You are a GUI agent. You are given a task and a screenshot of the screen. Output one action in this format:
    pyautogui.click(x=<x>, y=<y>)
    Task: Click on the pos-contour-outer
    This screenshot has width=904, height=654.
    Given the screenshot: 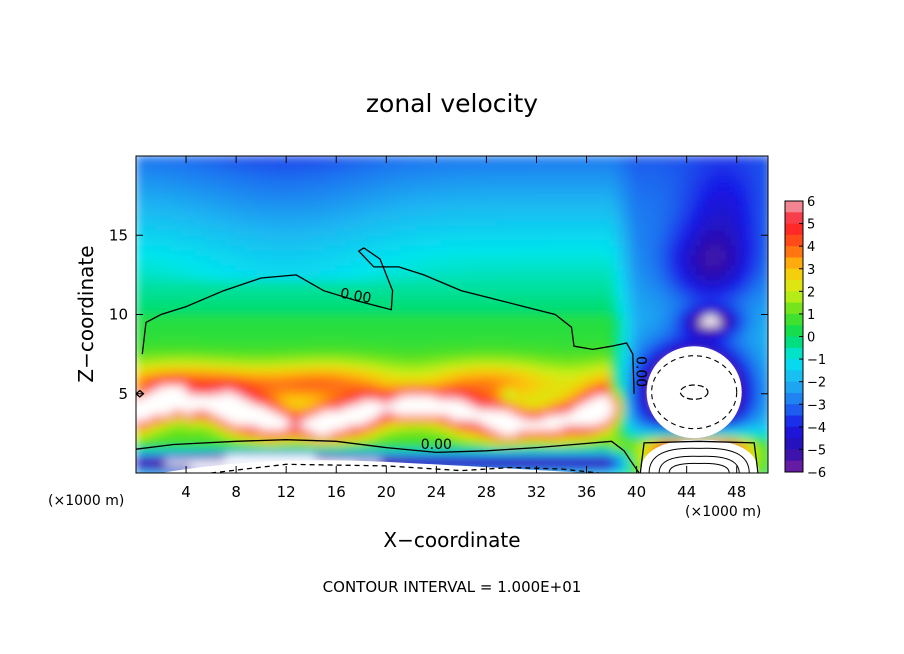 What is the action you would take?
    pyautogui.click(x=699, y=456)
    